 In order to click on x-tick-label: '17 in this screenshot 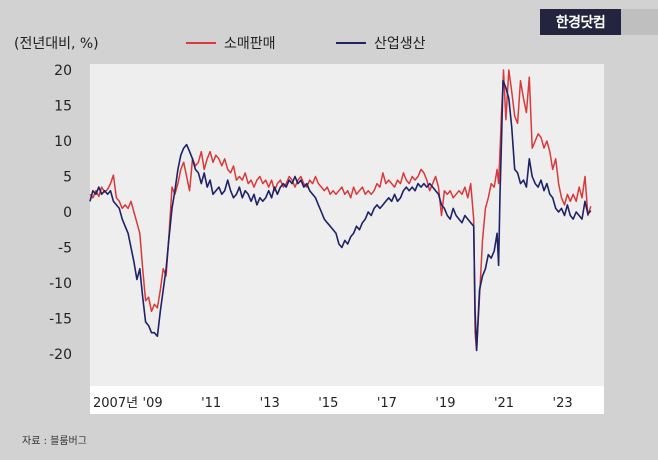, I will do `click(387, 403)`.